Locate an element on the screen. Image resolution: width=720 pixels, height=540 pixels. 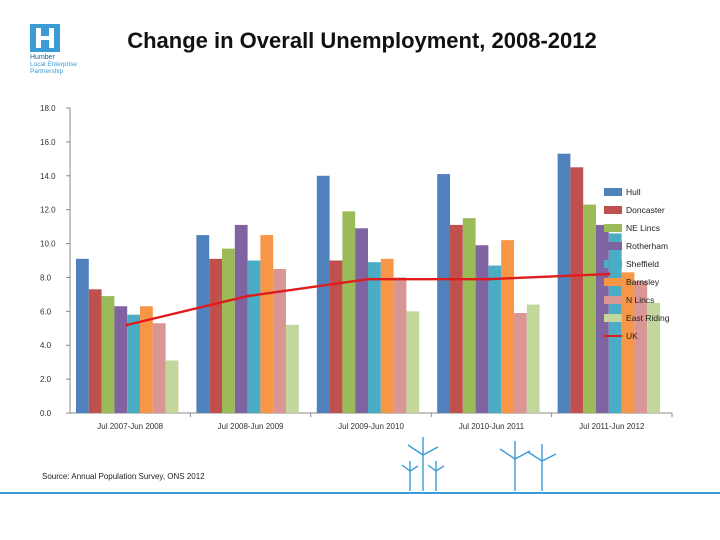
legend-swatch-hull is located at coordinates (613, 192).